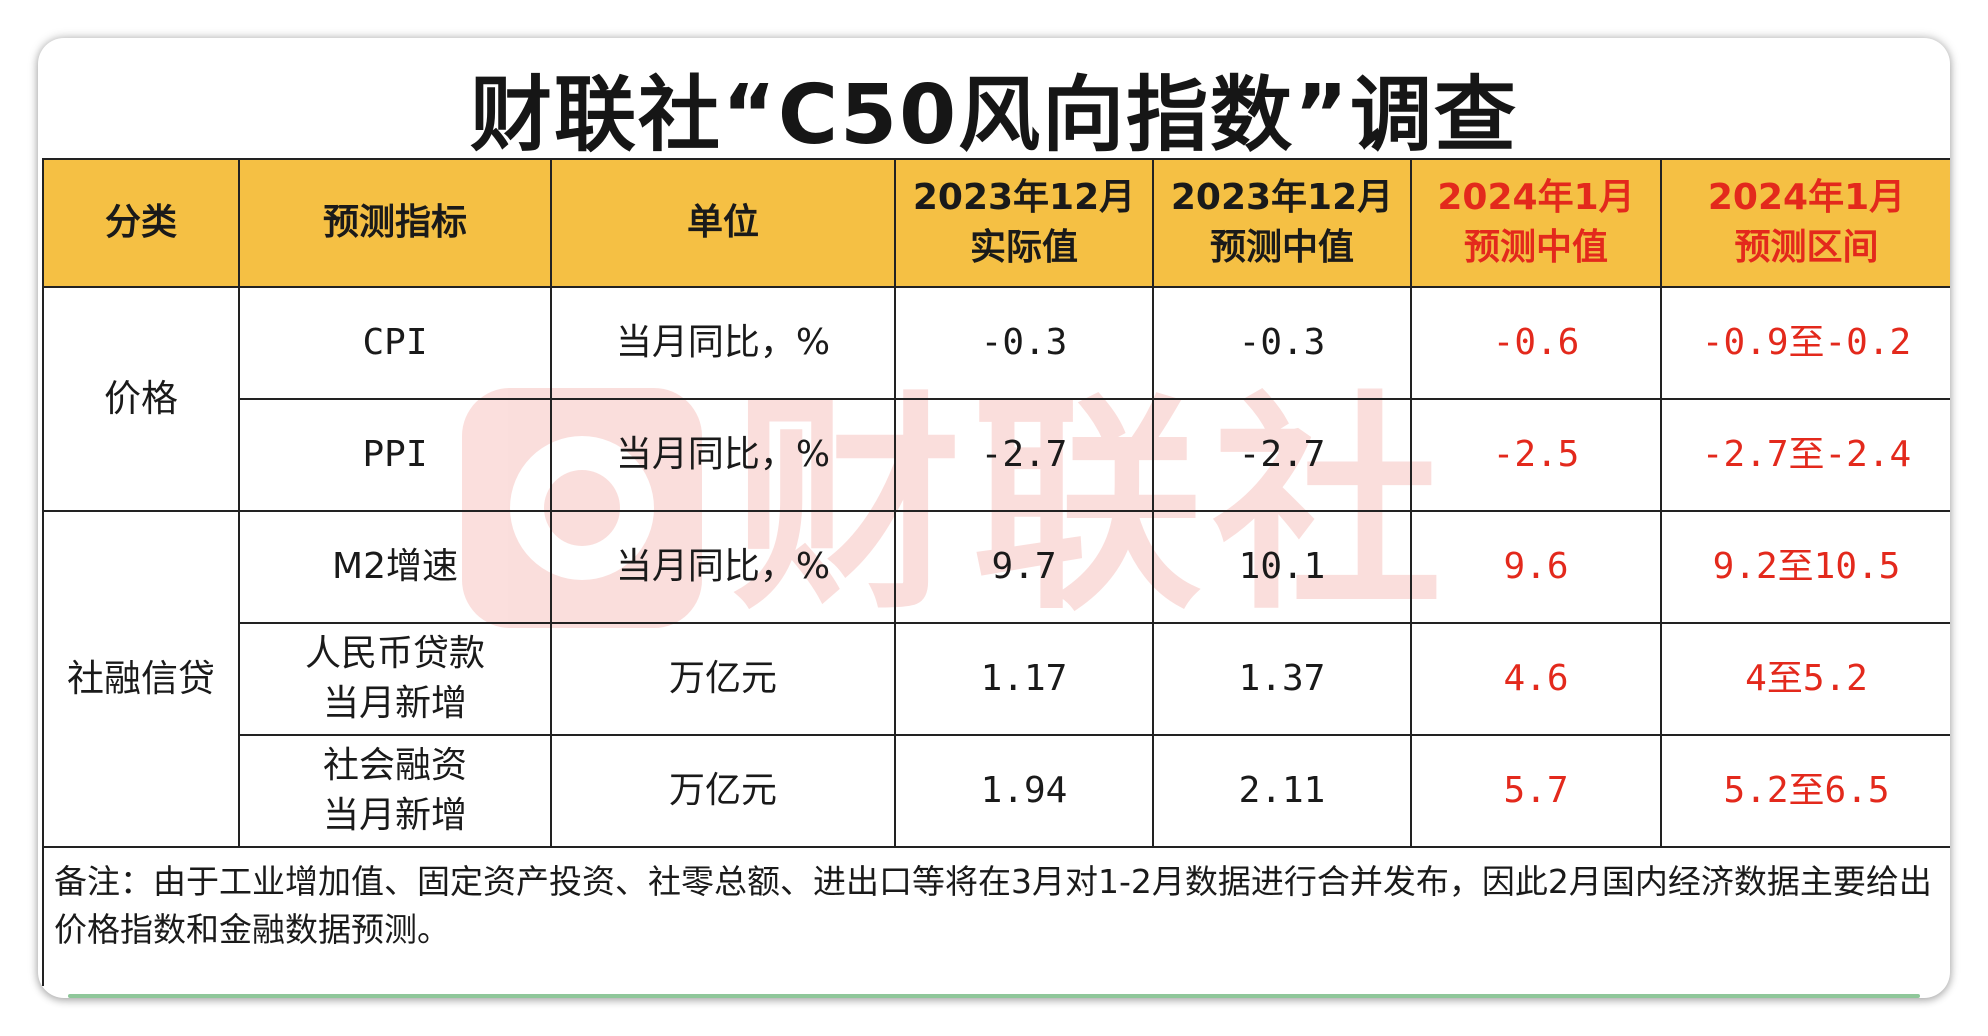 The height and width of the screenshot is (1036, 1988). I want to click on table-row: PPI 当月同比，% -2.7 -2.7 -2.5 -2.7至-2.4, so click(996, 455).